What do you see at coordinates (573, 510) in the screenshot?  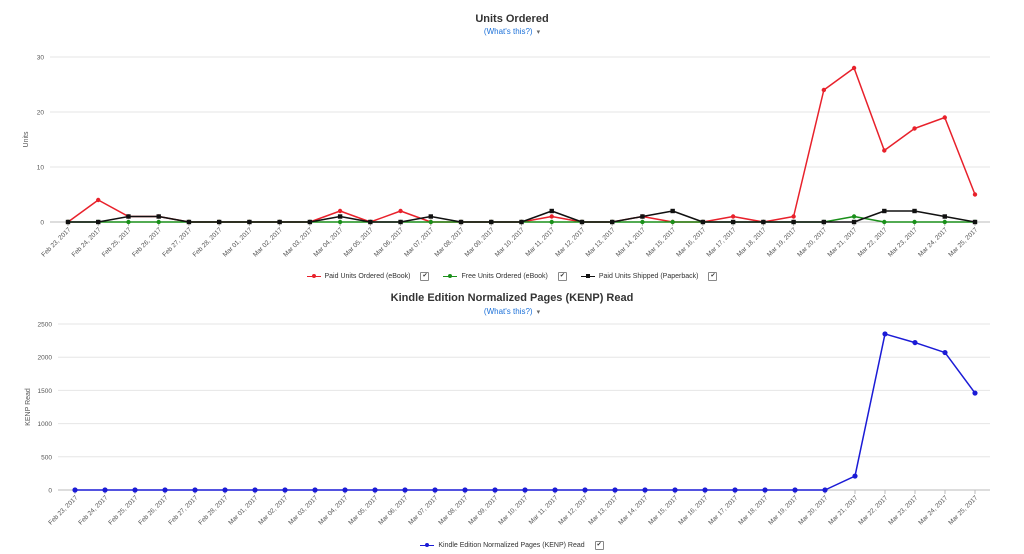 I see `x-tick-label: Mar 12, 2017` at bounding box center [573, 510].